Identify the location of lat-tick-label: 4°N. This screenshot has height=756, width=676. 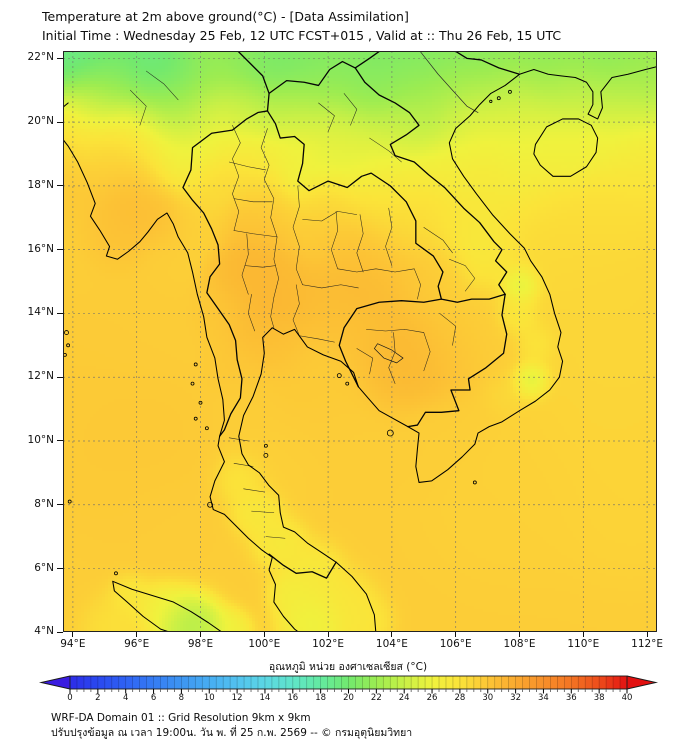
(44, 631).